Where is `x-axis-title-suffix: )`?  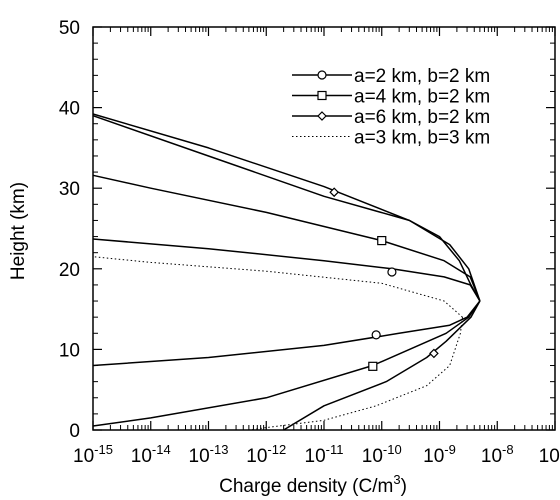
x-axis-title-suffix: ) is located at coordinates (404, 486).